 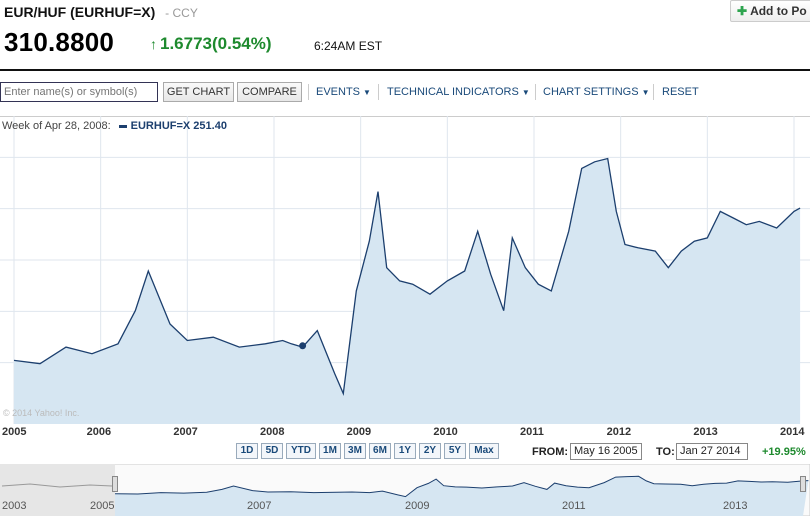 I want to click on events-menu: EVENTS ▼, so click(x=343, y=92).